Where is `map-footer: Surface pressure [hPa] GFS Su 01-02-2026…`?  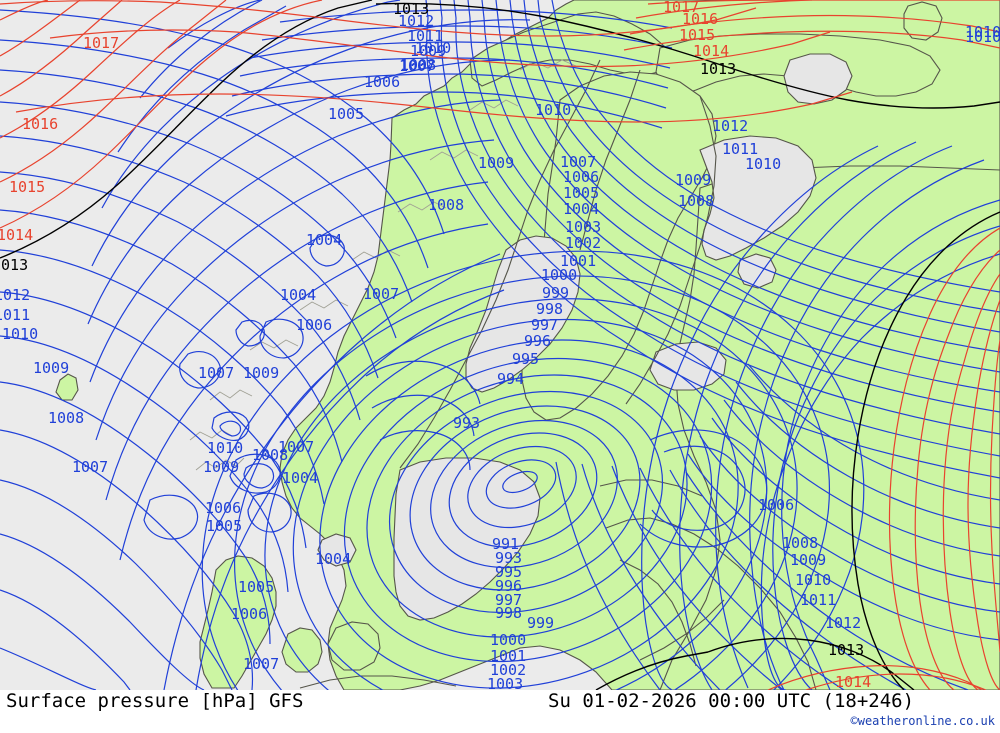 map-footer: Surface pressure [hPa] GFS Su 01-02-2026… is located at coordinates (500, 711).